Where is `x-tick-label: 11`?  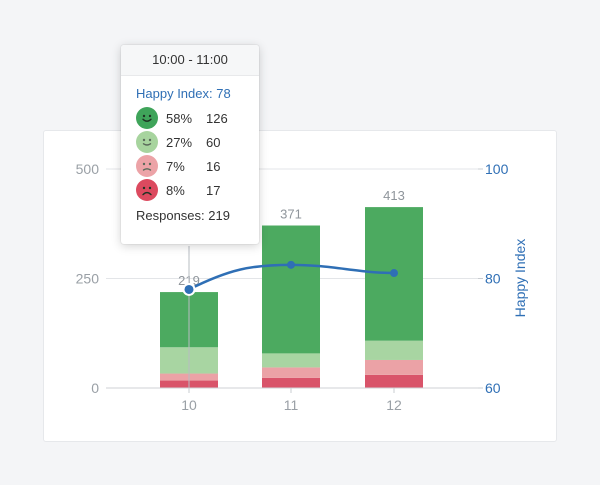 x-tick-label: 11 is located at coordinates (291, 405).